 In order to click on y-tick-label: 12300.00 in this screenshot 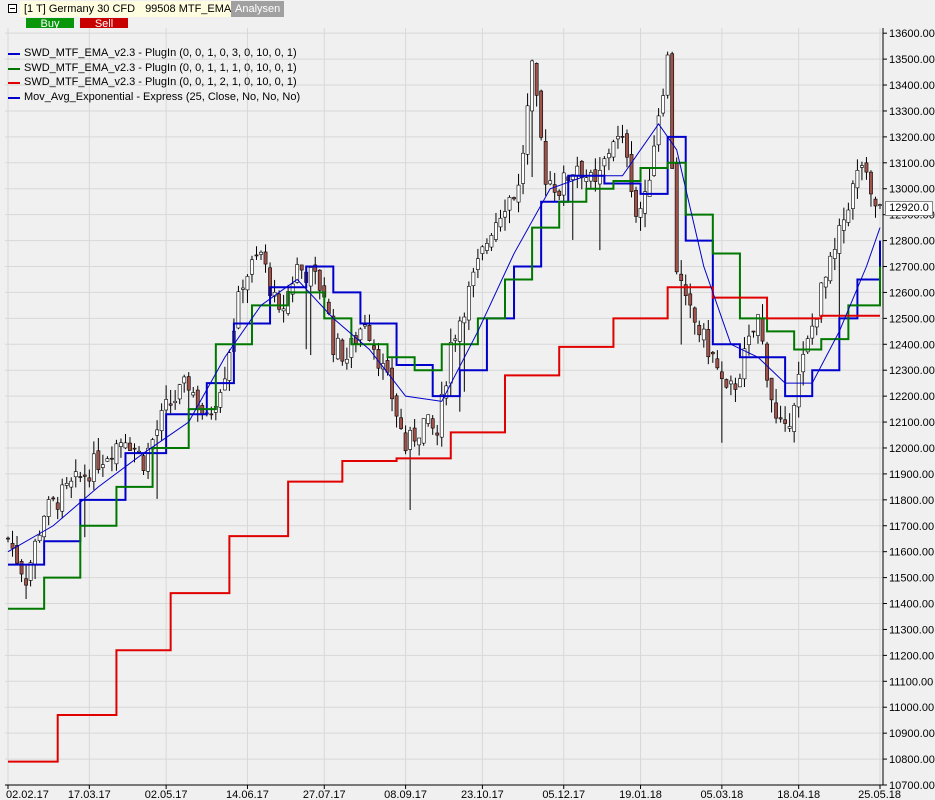, I will do `click(912, 371)`.